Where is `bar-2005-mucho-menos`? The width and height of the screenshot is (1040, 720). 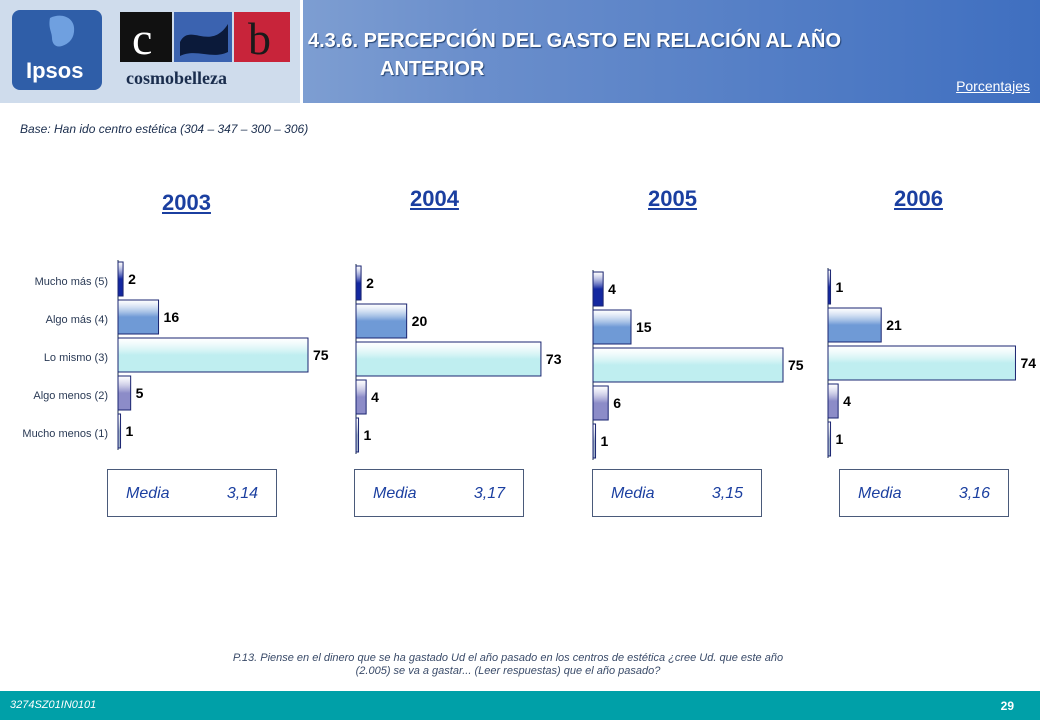 bar-2005-mucho-menos is located at coordinates (594, 441).